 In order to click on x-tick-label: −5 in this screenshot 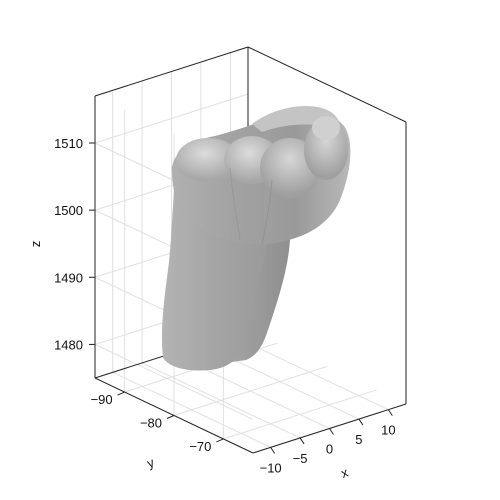, I will do `click(300, 458)`.